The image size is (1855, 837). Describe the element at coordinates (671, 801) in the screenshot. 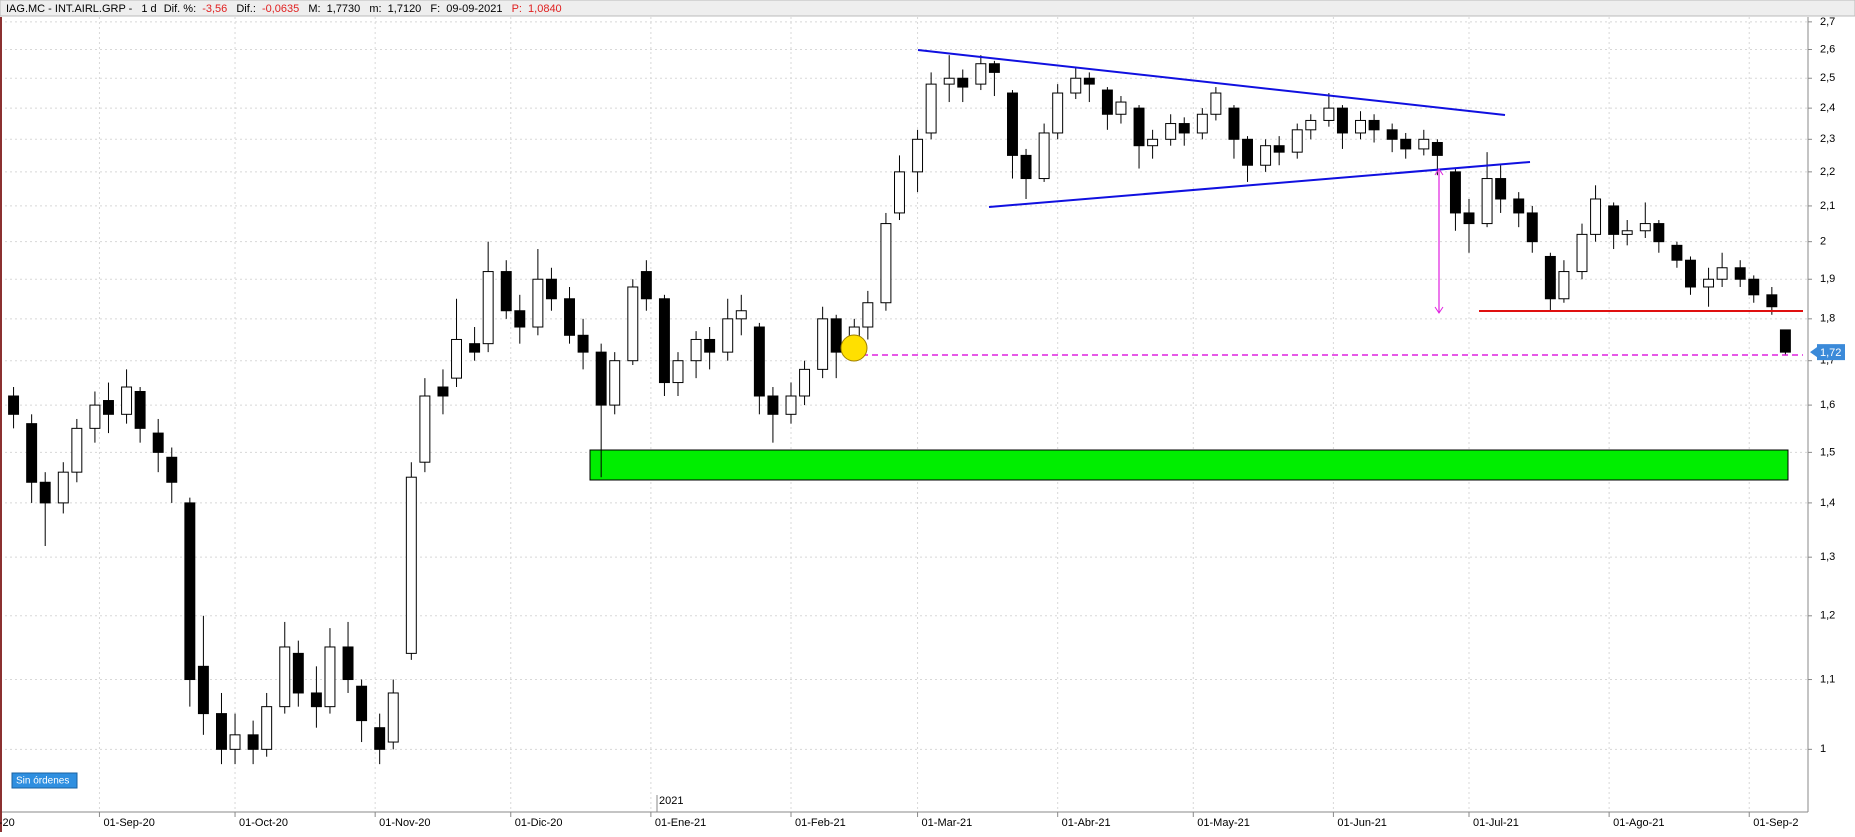

I see `year-label: 2021` at that location.